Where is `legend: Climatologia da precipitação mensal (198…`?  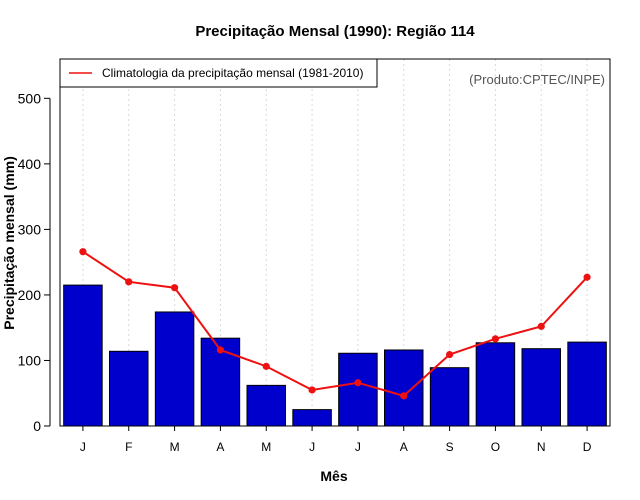 legend: Climatologia da precipitação mensal (198… is located at coordinates (218, 73).